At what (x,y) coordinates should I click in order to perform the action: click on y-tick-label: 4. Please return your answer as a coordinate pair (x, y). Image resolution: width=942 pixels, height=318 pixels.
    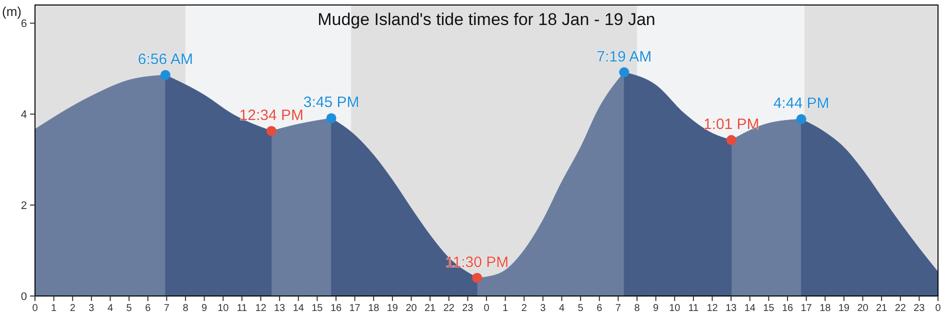
    Looking at the image, I should click on (23, 115).